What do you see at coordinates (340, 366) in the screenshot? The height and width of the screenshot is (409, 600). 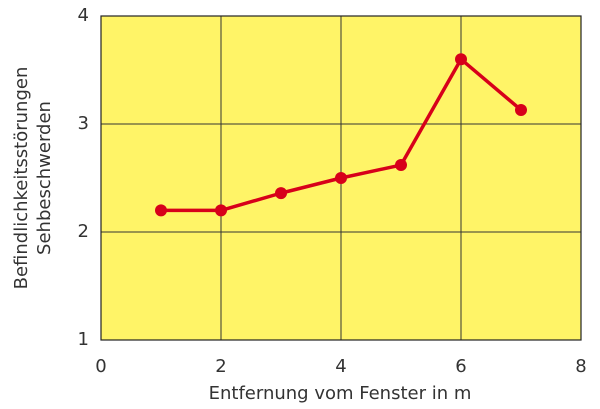 I see `x-tick-label: 4` at bounding box center [340, 366].